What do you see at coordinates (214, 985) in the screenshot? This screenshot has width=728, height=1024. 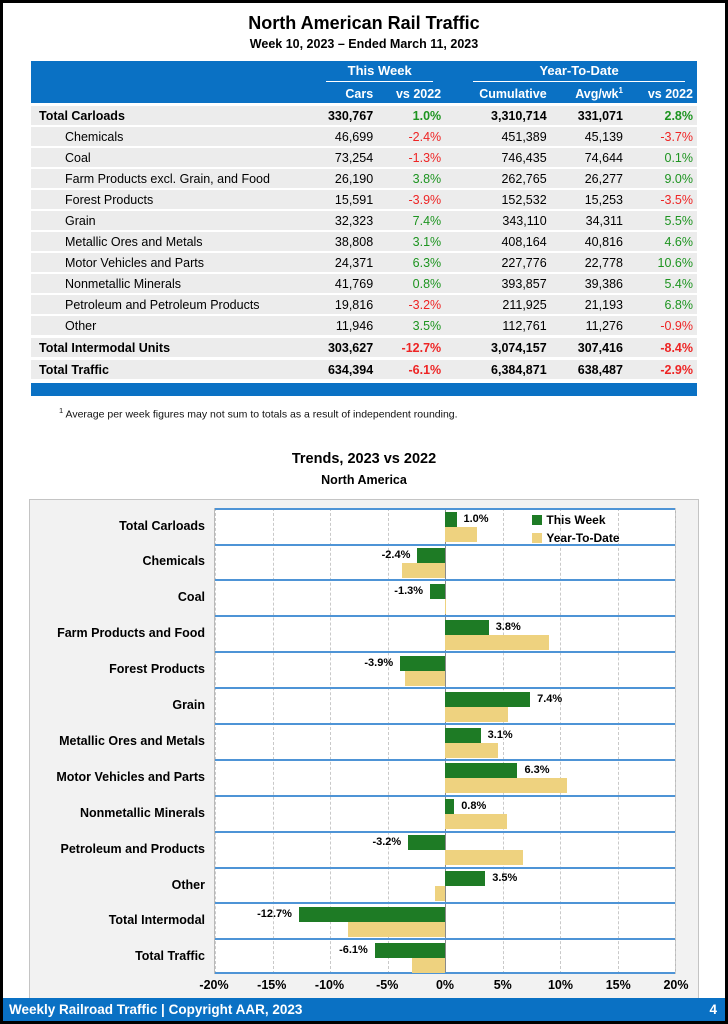 I see `x-tick-label: -20%` at bounding box center [214, 985].